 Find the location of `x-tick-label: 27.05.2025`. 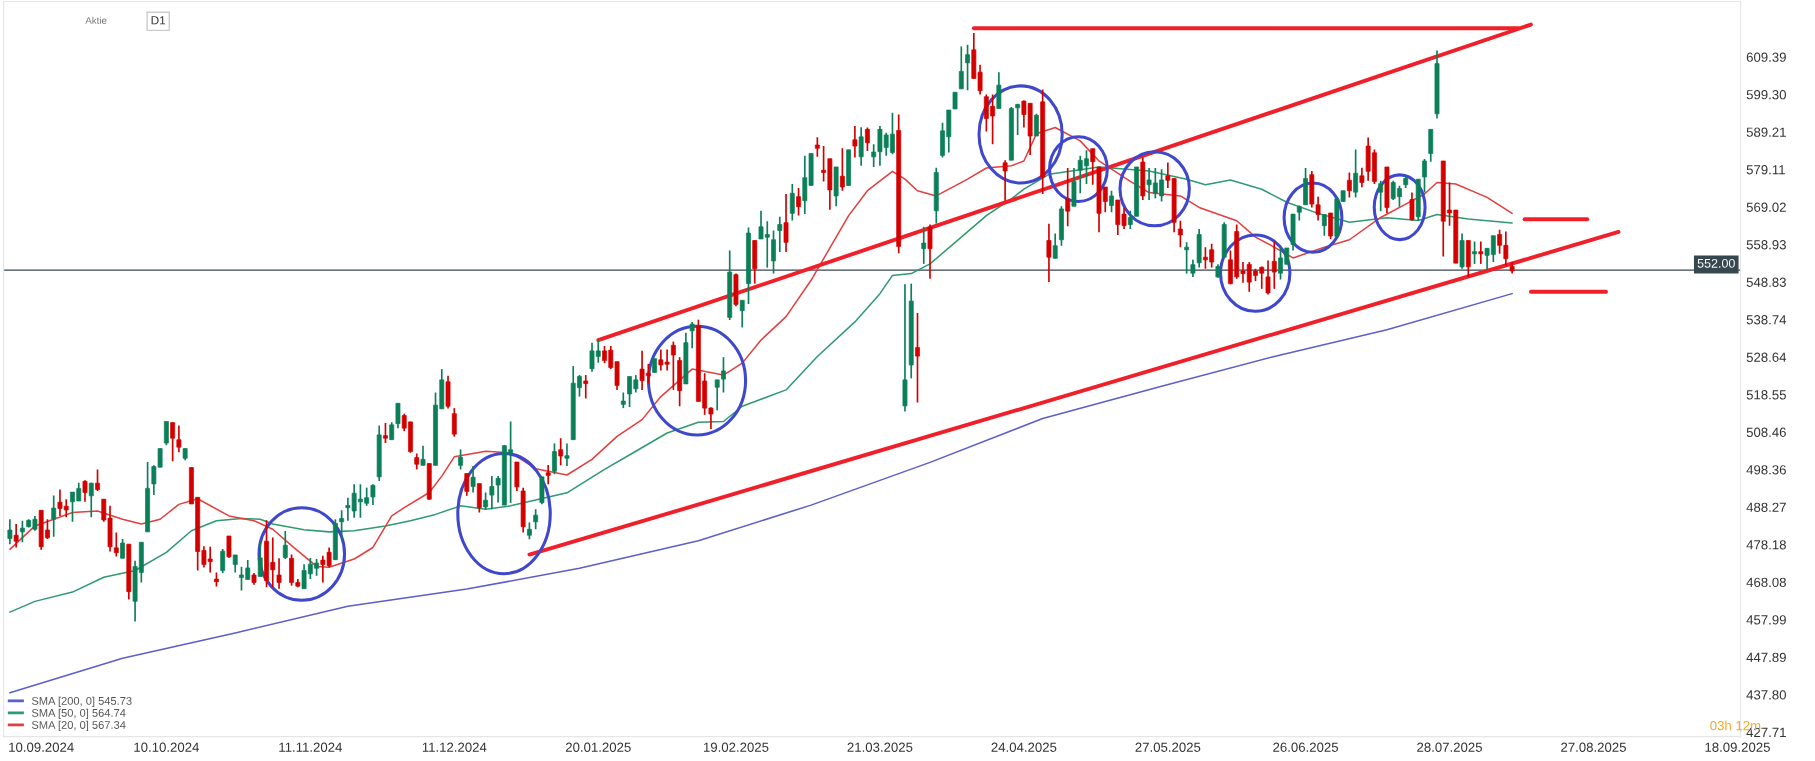

x-tick-label: 27.05.2025 is located at coordinates (1168, 747).